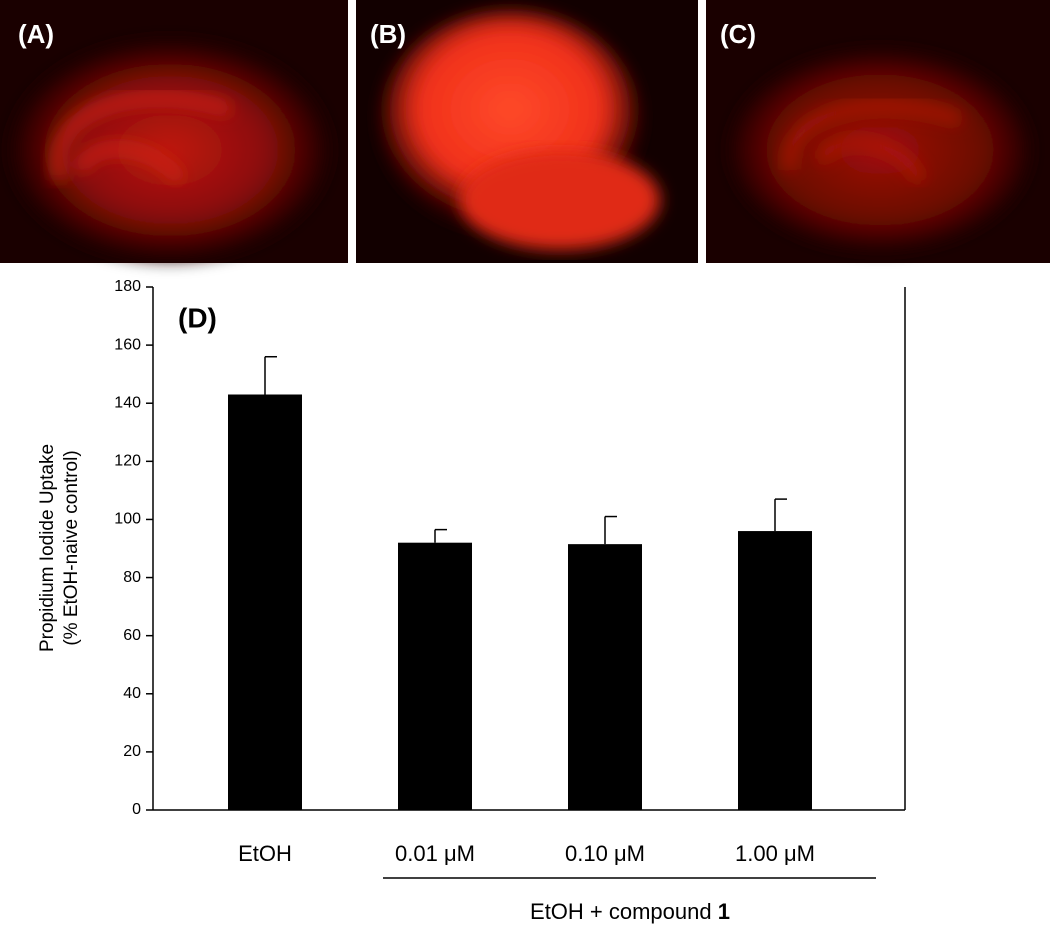 The height and width of the screenshot is (935, 1050). Describe the element at coordinates (435, 853) in the screenshot. I see `x-tick-label: 0.01 μM` at that location.